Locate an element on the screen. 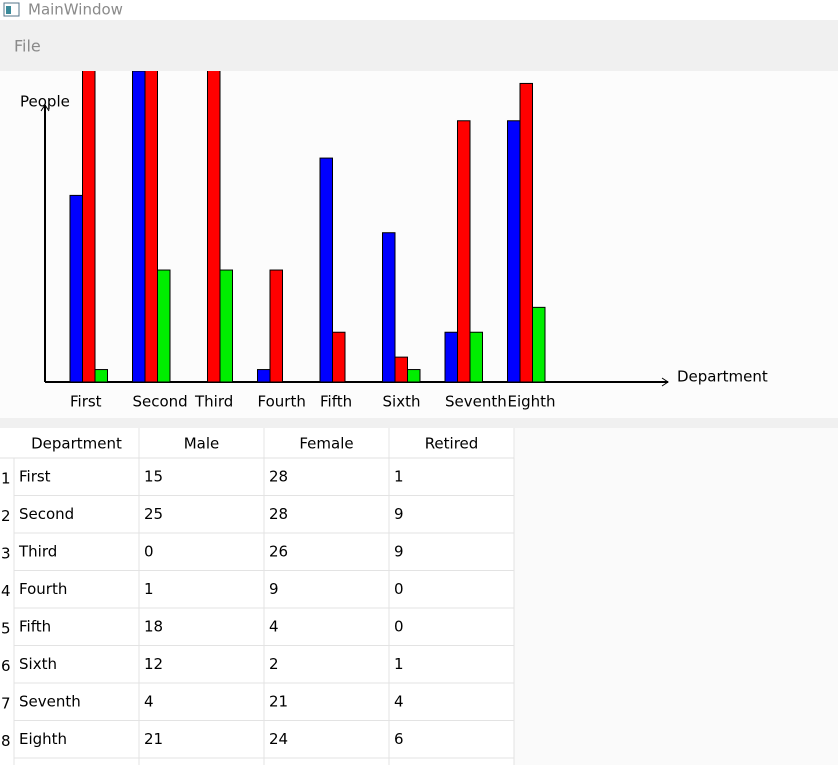 The height and width of the screenshot is (765, 838). row-number: 4 is located at coordinates (6, 591).